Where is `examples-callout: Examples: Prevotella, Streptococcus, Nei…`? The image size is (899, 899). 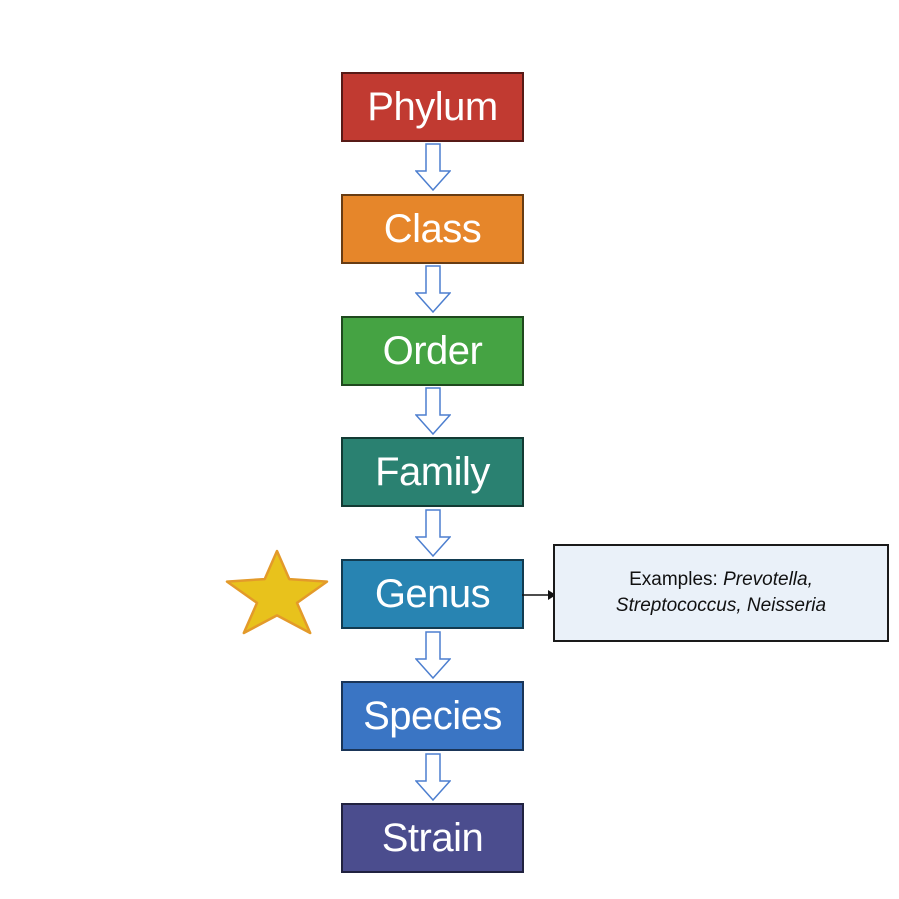
examples-callout: Examples: Prevotella, Streptococcus, Nei… is located at coordinates (721, 593).